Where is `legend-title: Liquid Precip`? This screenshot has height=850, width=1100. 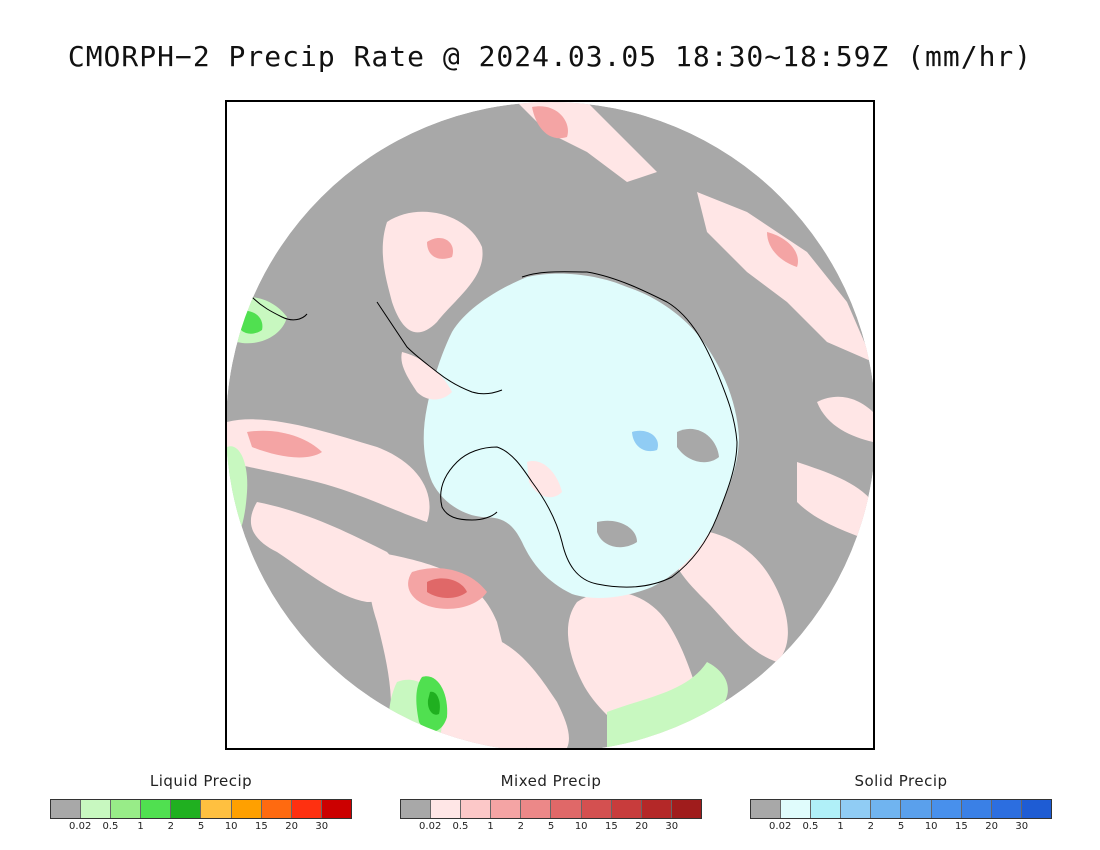
legend-title: Liquid Precip is located at coordinates (201, 781).